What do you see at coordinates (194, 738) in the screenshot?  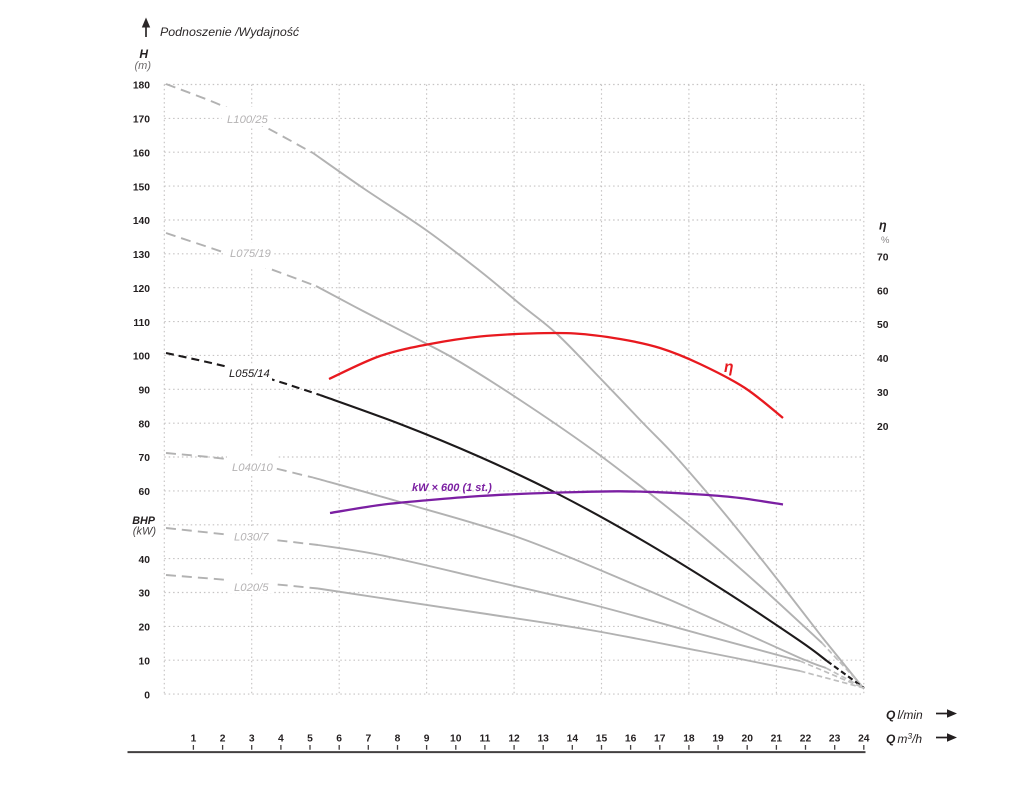 I see `svg-text: 1` at bounding box center [194, 738].